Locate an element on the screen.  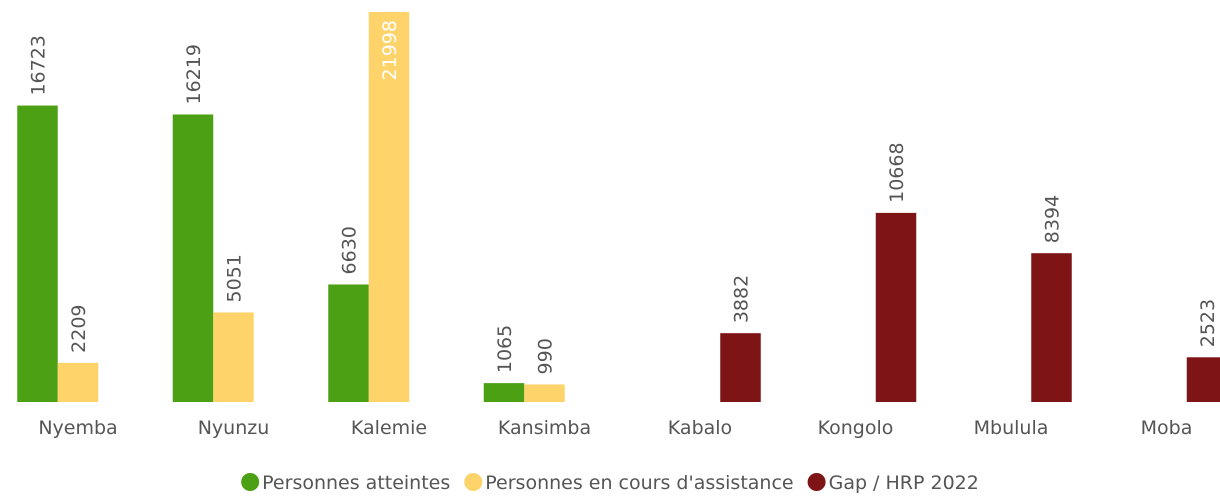
legend-label: Personnes en cours d'assistance is located at coordinates (639, 483).